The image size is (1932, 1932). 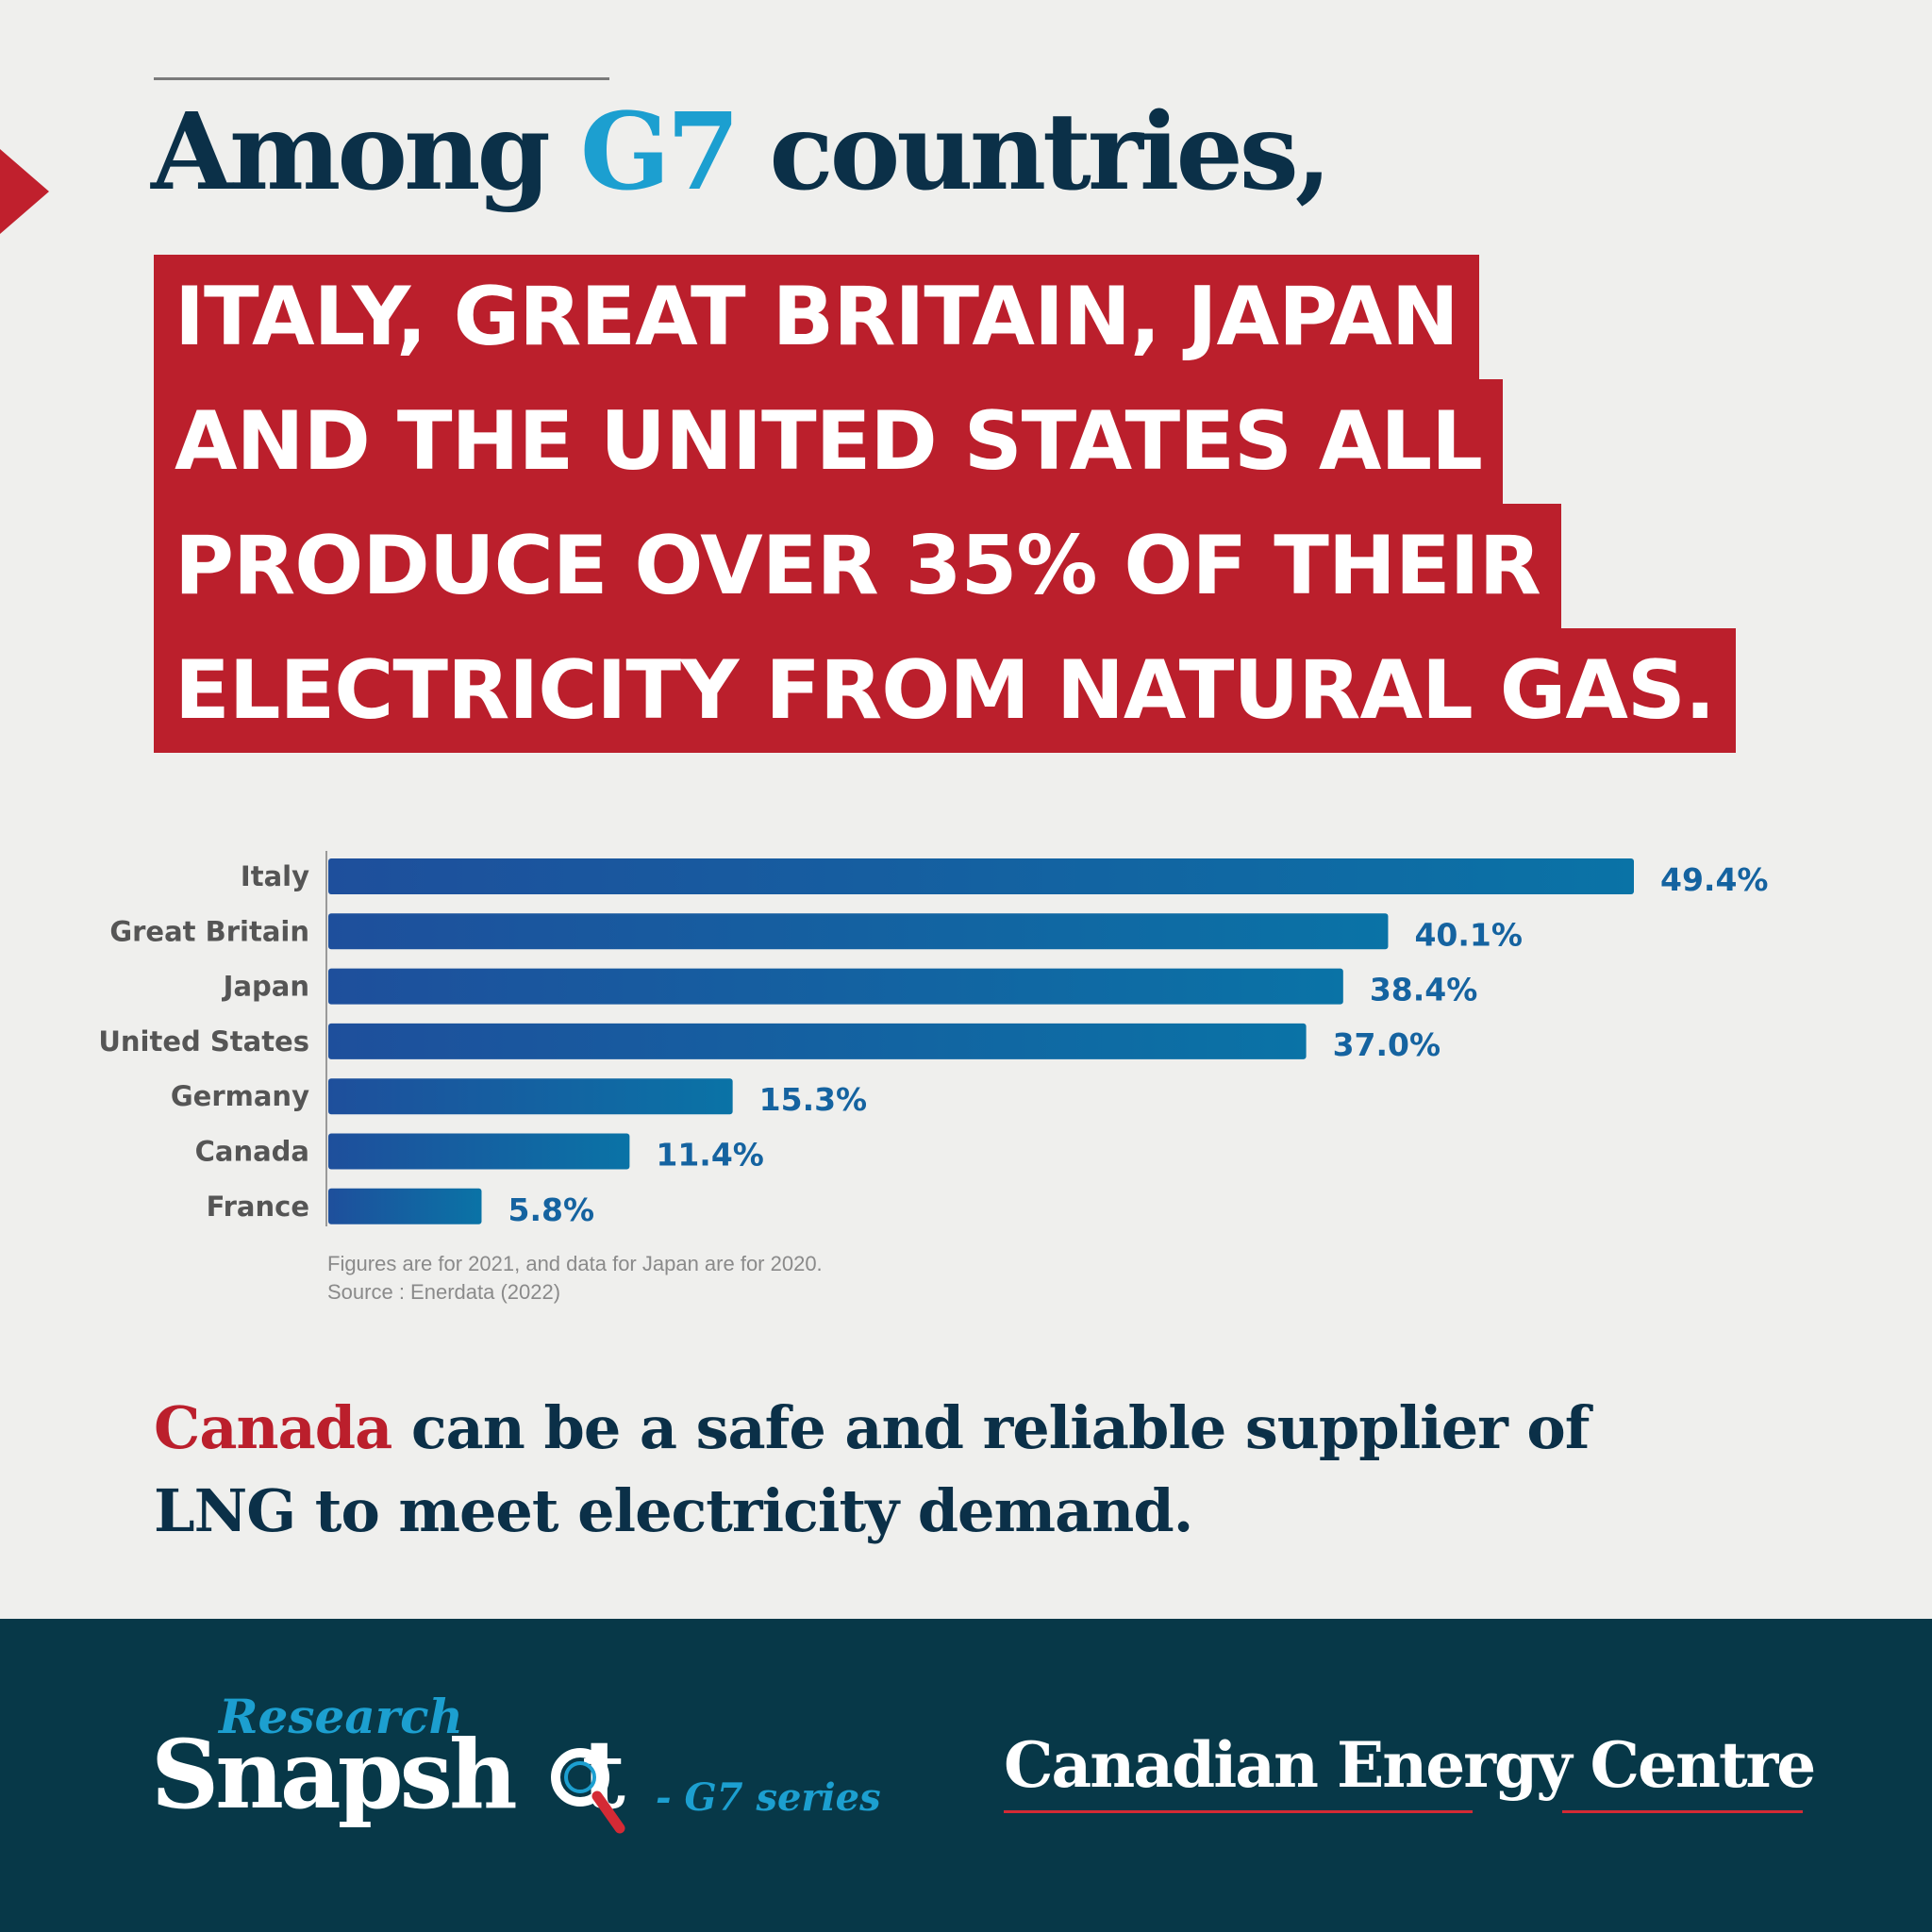 I want to click on value-label: 5.8%, so click(x=551, y=1209).